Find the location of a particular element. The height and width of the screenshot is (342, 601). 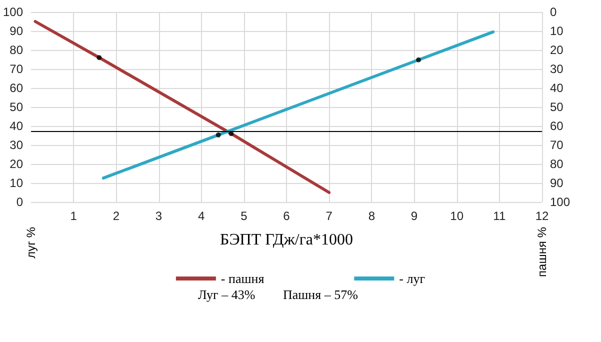

y-tick-label: 90 is located at coordinates (17, 31).